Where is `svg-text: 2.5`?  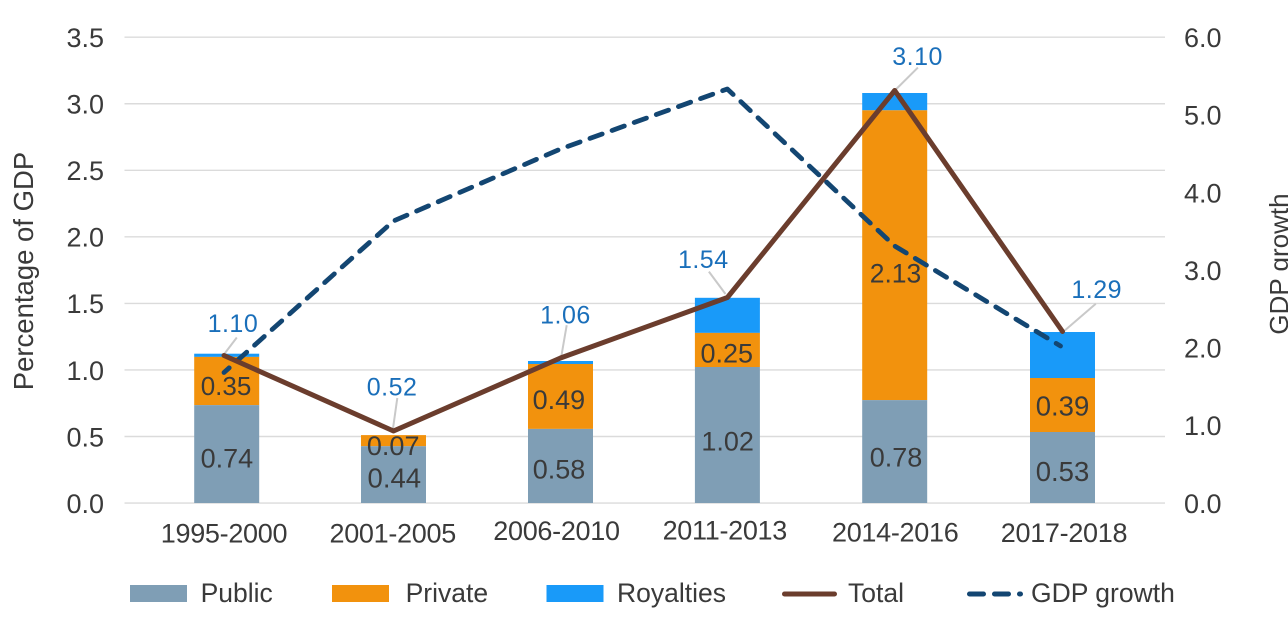 svg-text: 2.5 is located at coordinates (85, 171).